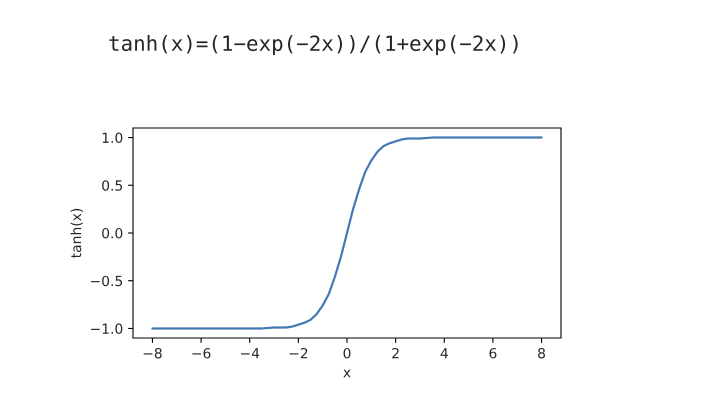 The height and width of the screenshot is (403, 701). What do you see at coordinates (112, 185) in the screenshot?
I see `y-tick-label: 0.5` at bounding box center [112, 185].